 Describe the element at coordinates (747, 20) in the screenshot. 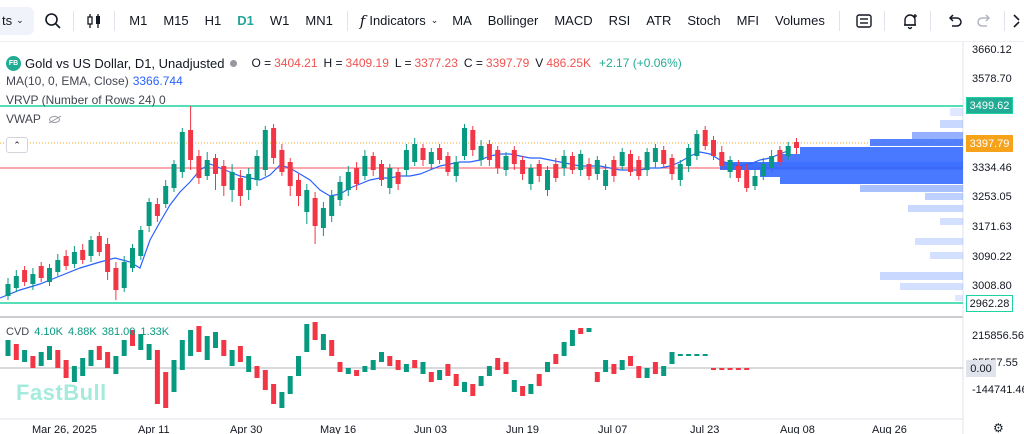

I see `study-mfi: MFI` at that location.